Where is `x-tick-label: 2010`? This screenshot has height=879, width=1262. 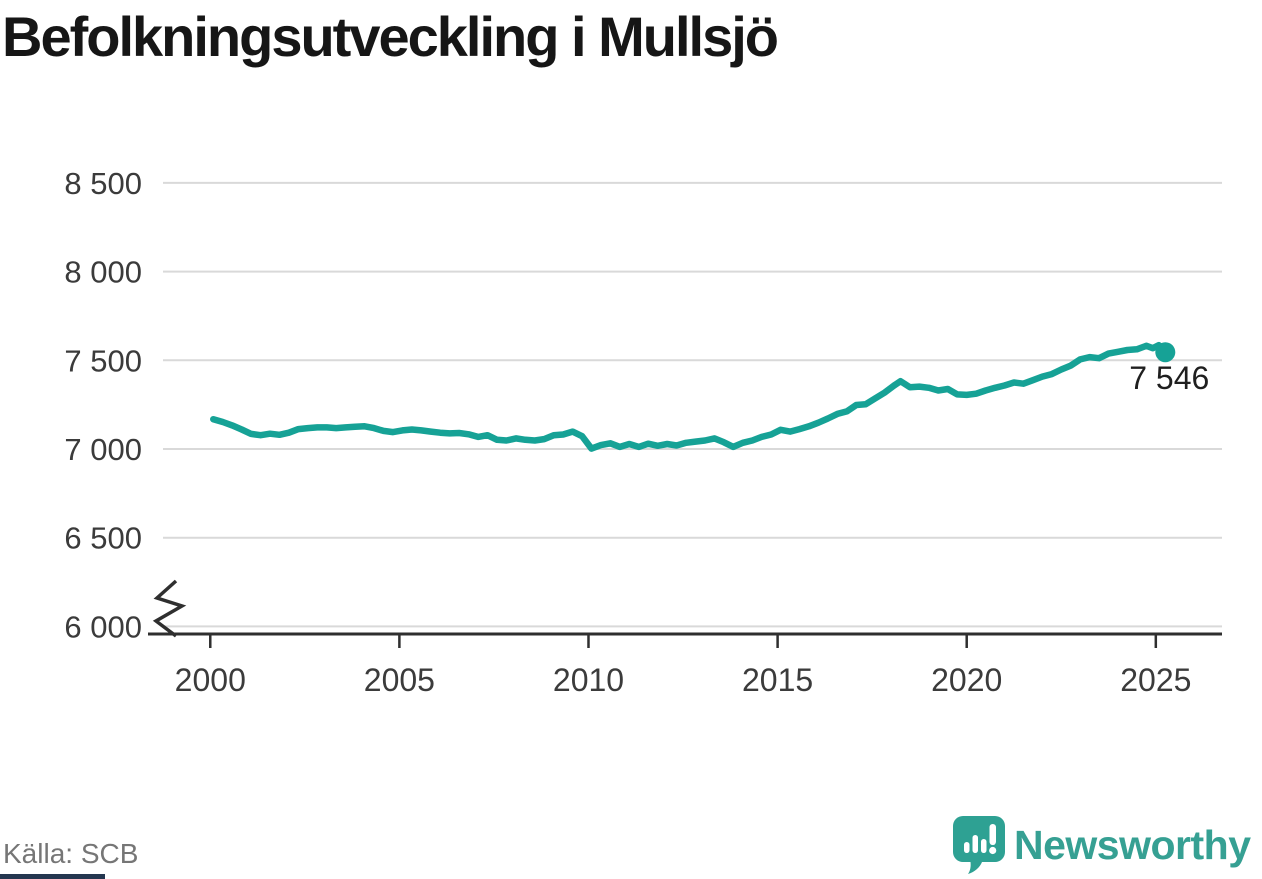
x-tick-label: 2010 is located at coordinates (588, 680).